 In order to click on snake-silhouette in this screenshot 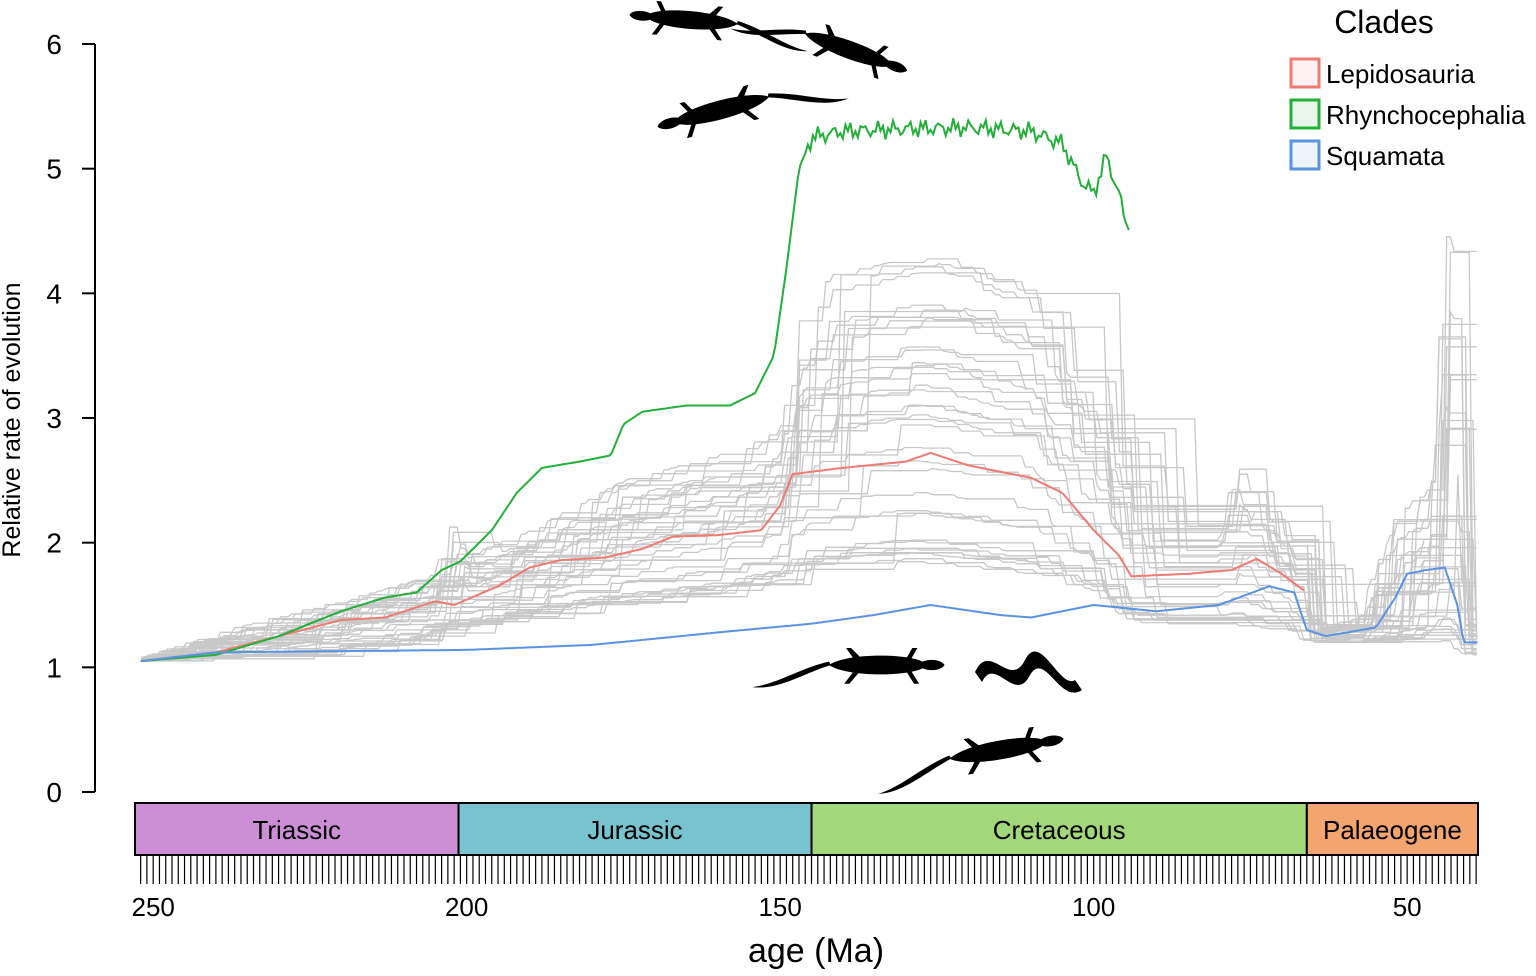, I will do `click(1028, 672)`.